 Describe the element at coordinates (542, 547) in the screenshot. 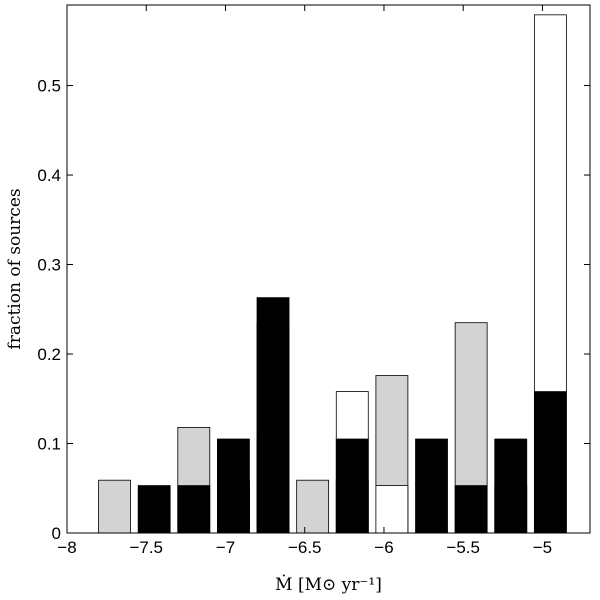

I see `x-tick-label: −5` at that location.